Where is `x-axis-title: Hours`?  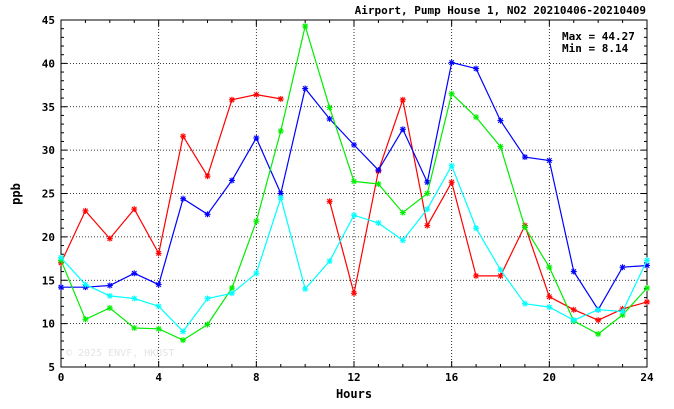
x-axis-title: Hours is located at coordinates (354, 394).